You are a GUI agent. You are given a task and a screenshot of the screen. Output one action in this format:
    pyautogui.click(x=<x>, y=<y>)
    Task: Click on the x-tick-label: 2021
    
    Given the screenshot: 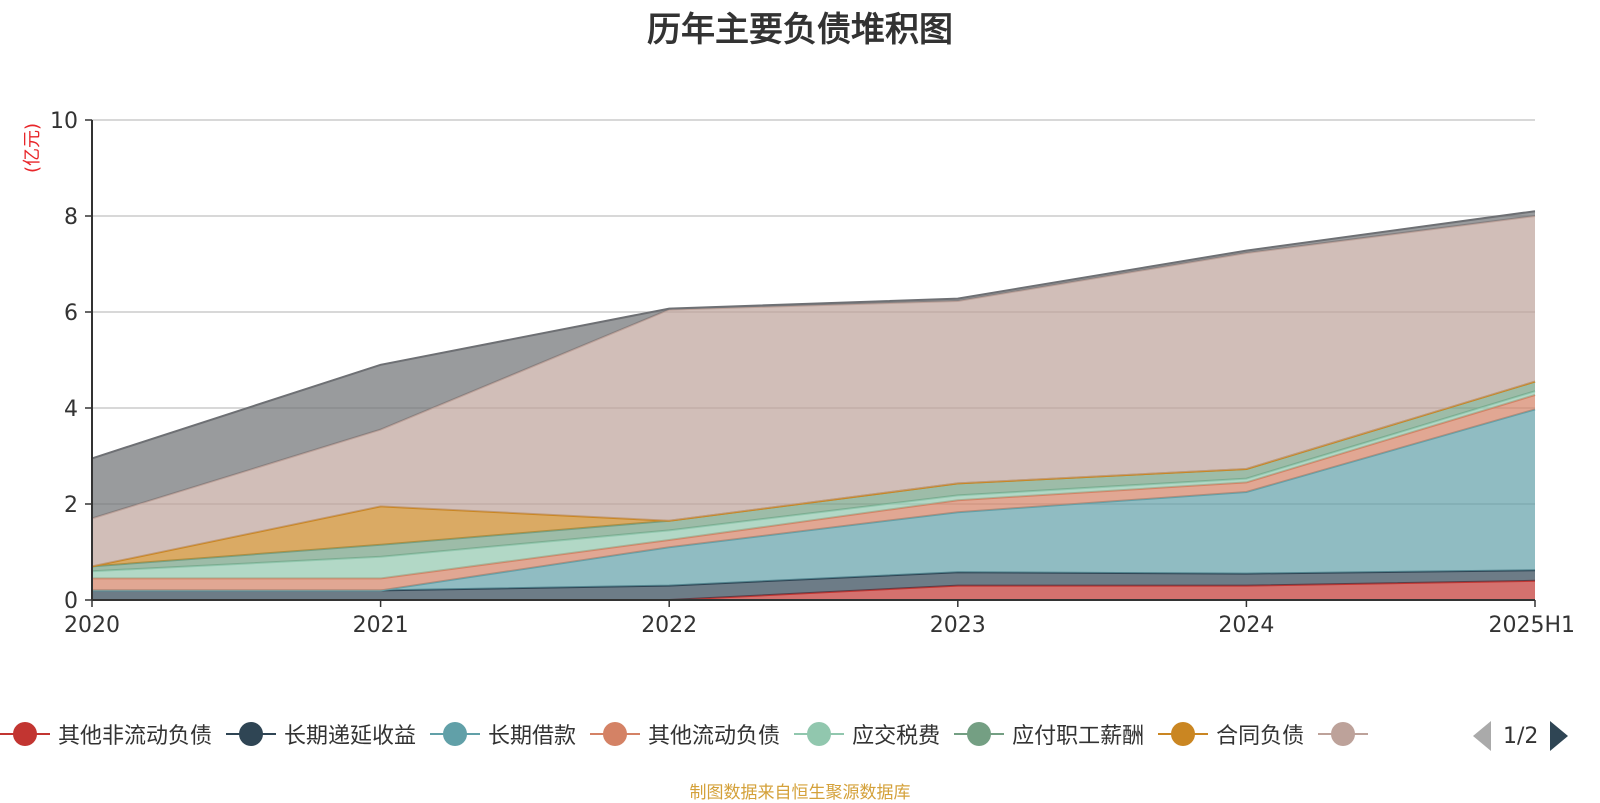 What is the action you would take?
    pyautogui.click(x=381, y=625)
    